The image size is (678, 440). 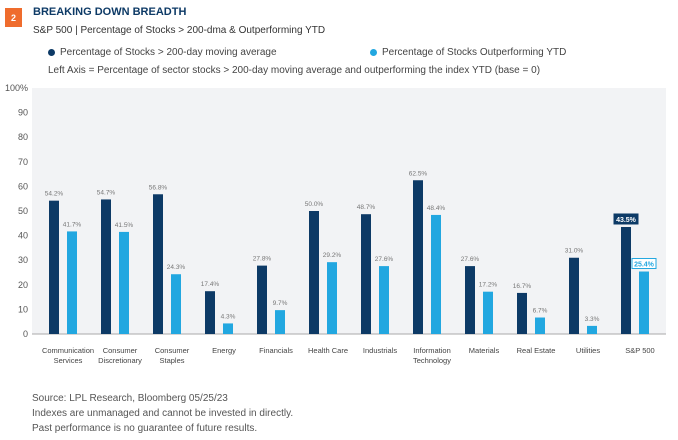 What do you see at coordinates (639, 350) in the screenshot?
I see `x-tick-label: S&P 500` at bounding box center [639, 350].